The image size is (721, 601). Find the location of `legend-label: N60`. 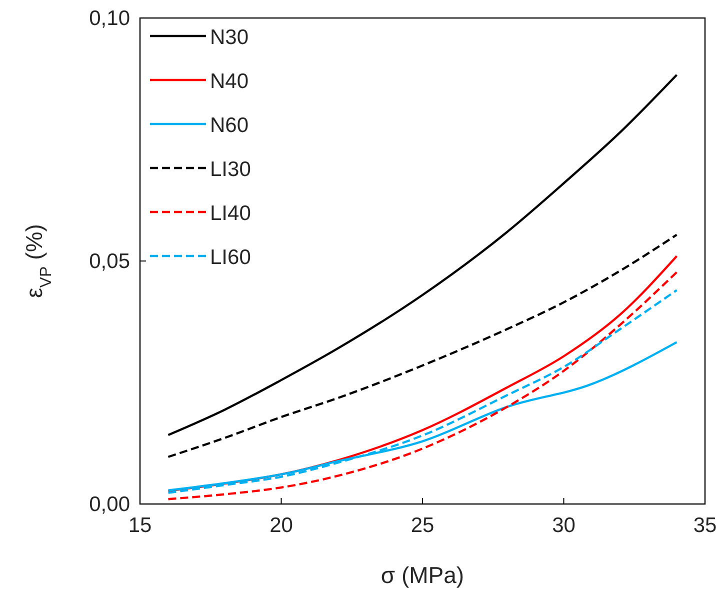

legend-label: N60 is located at coordinates (229, 125).